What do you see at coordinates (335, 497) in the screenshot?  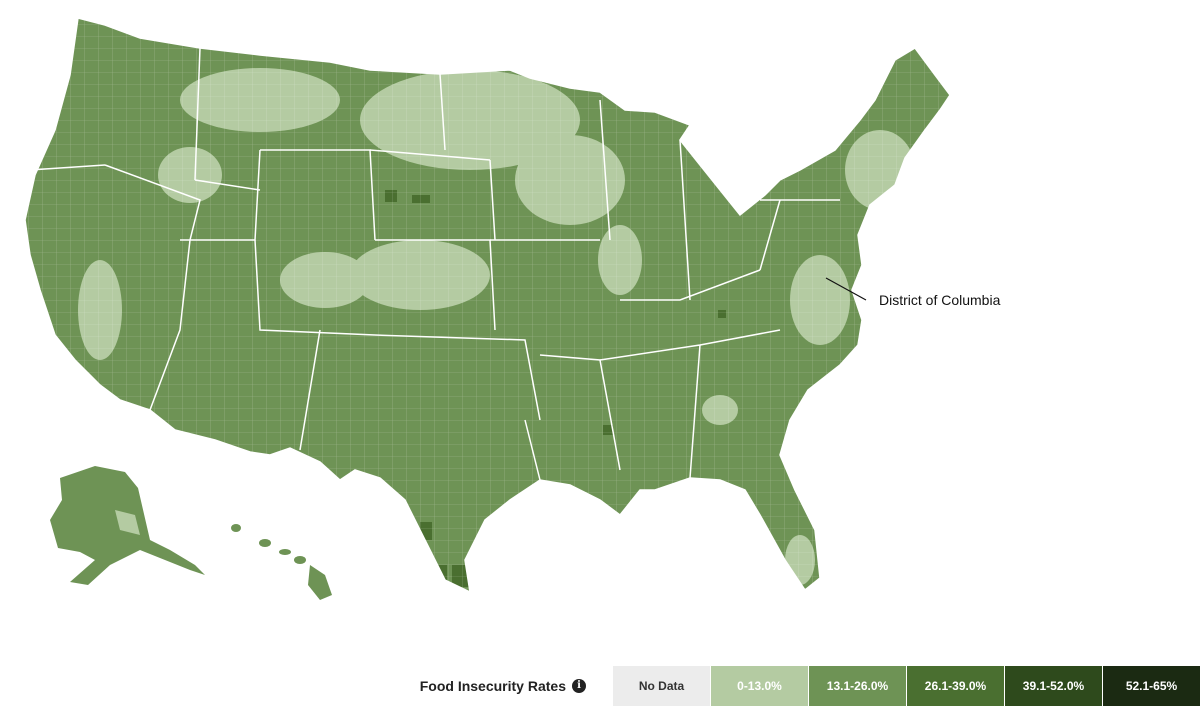 I see `west-texas-spot` at bounding box center [335, 497].